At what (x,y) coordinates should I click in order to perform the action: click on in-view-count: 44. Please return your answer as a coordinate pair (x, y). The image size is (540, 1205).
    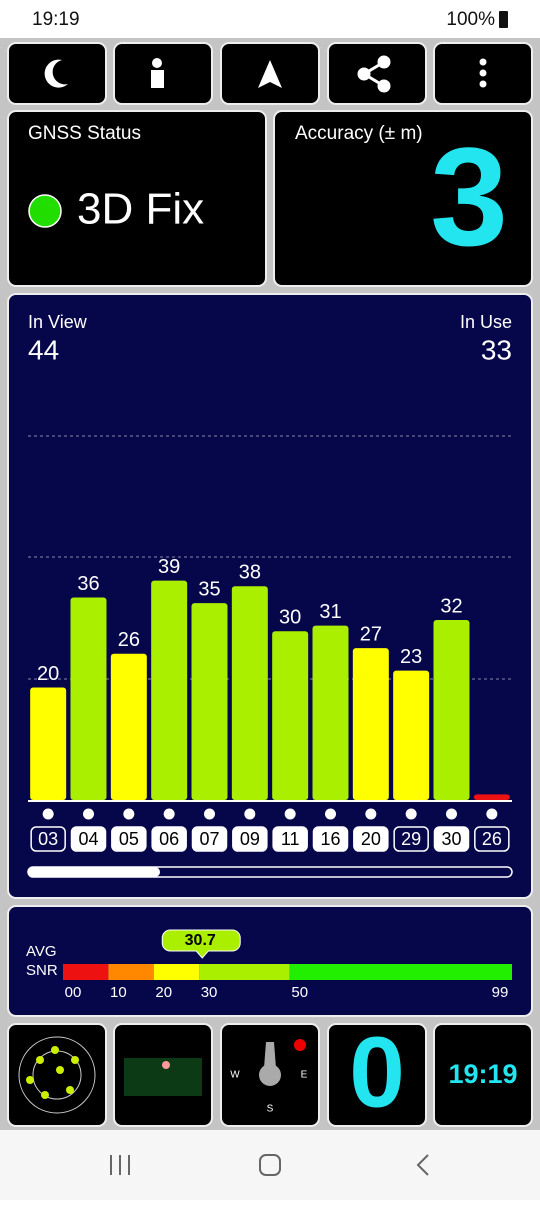
    Looking at the image, I should click on (43, 349).